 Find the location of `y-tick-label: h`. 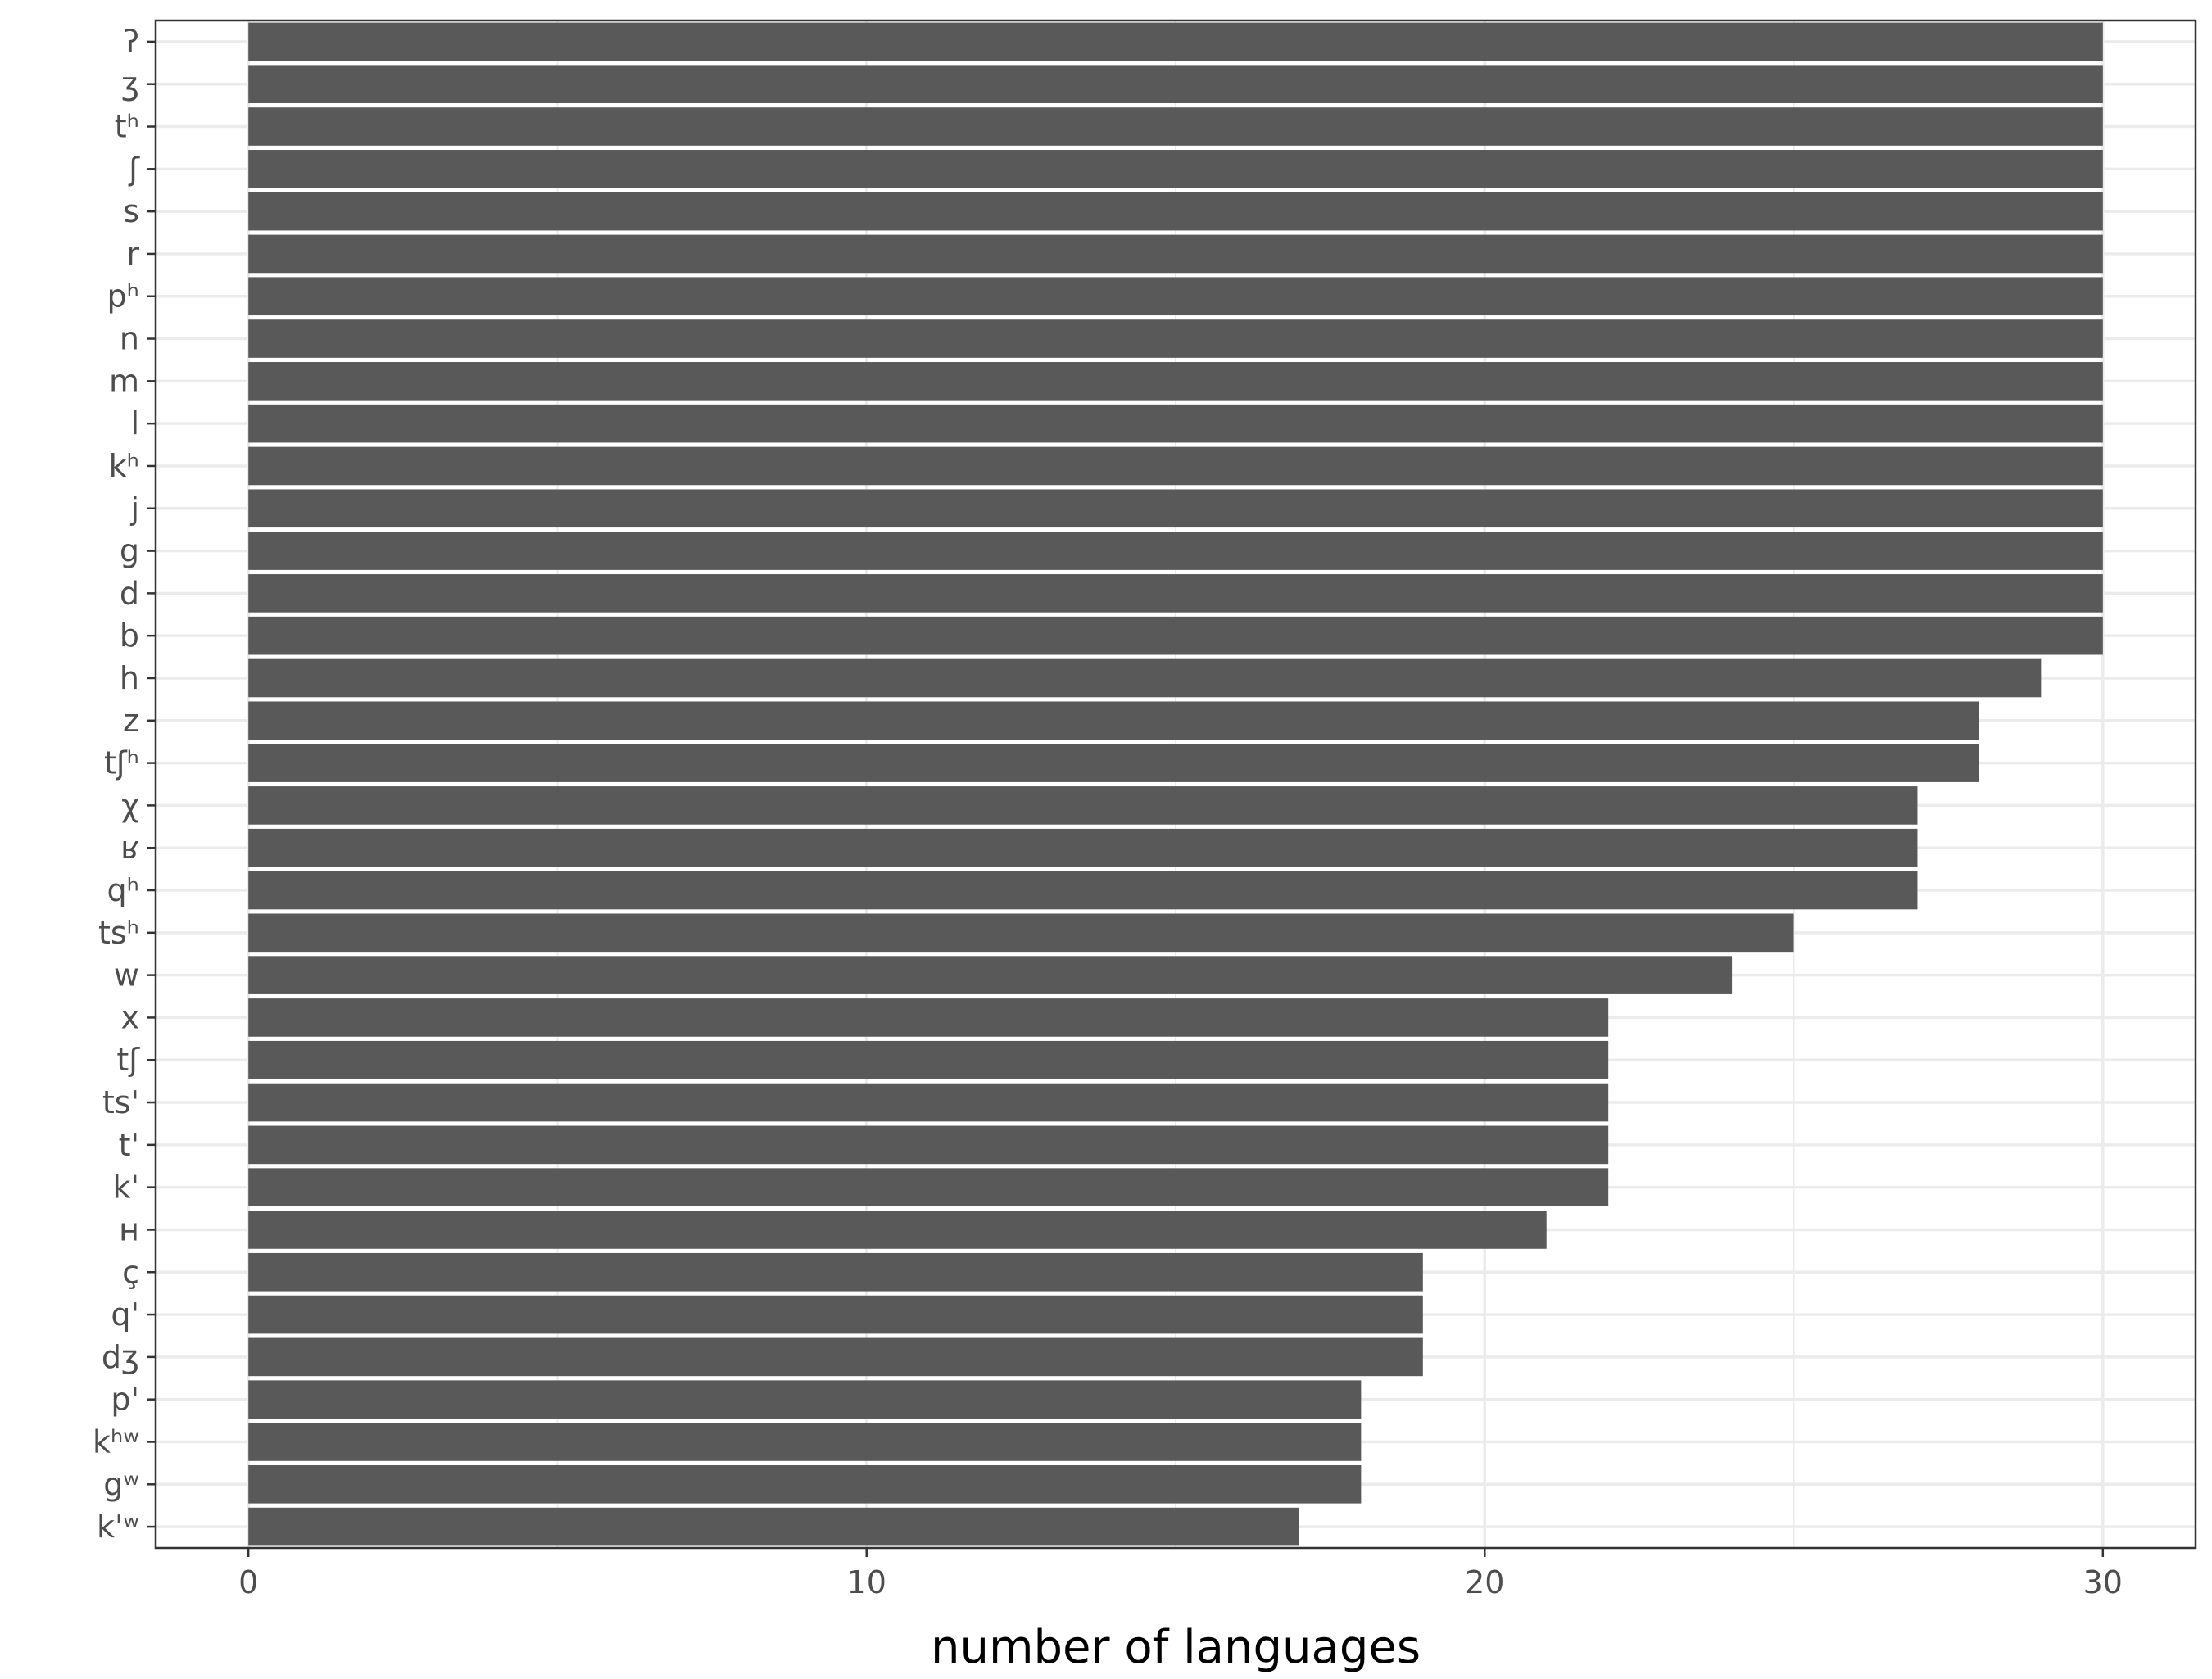

y-tick-label: h is located at coordinates (129, 678).